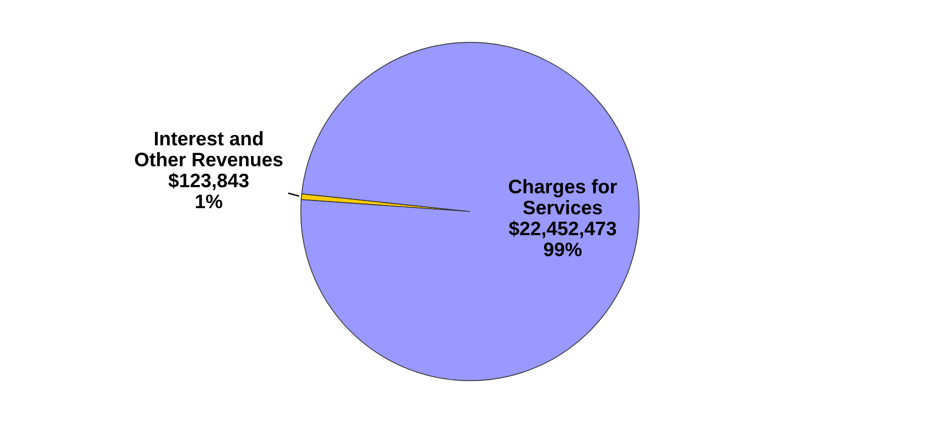 This screenshot has height=423, width=940. What do you see at coordinates (562, 238) in the screenshot?
I see `data-label: $22,452,473 99%` at bounding box center [562, 238].